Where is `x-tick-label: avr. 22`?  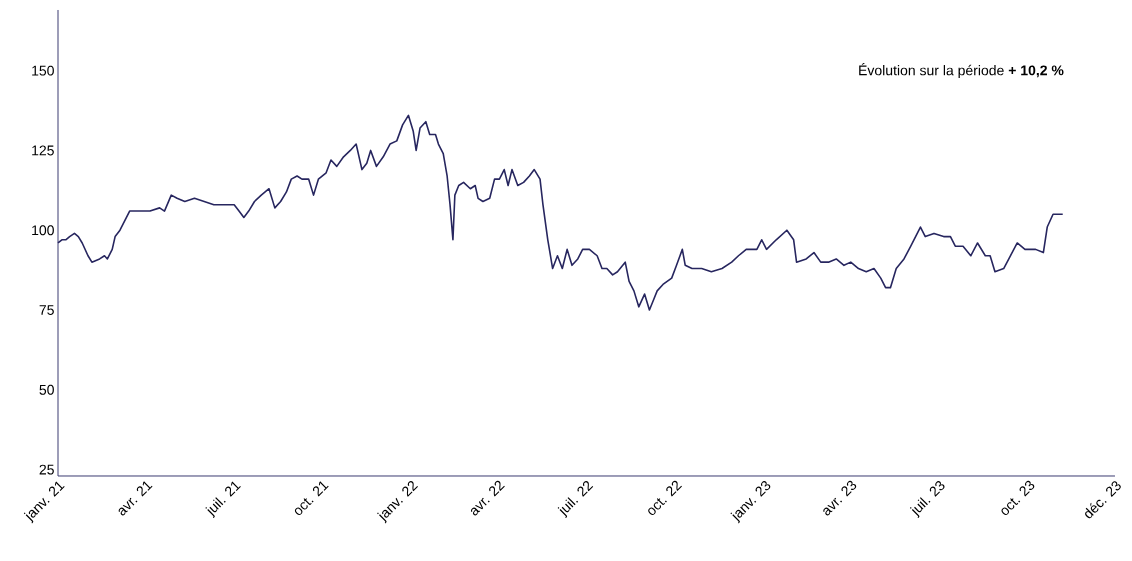
x-tick-label: avr. 22 is located at coordinates (487, 498).